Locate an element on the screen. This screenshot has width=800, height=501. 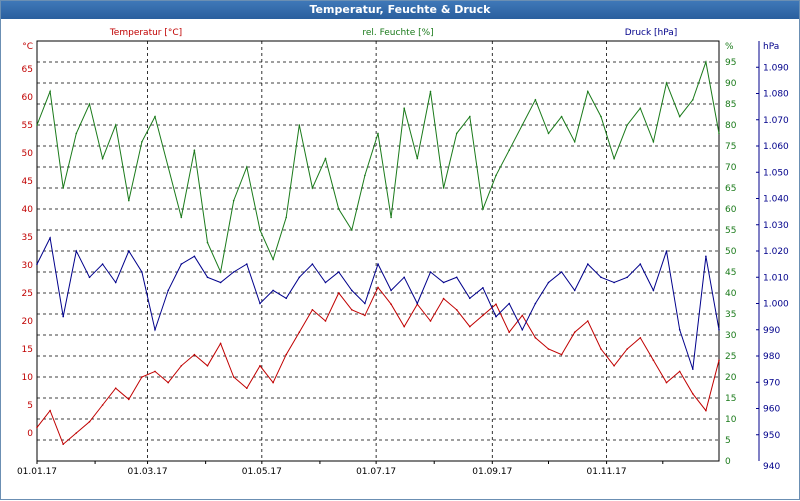
humidity-tick-label: 90 is located at coordinates (731, 84).